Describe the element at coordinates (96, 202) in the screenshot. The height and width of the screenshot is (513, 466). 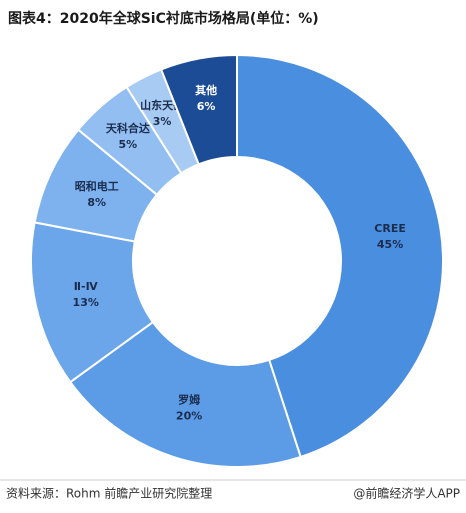
I see `segment-value: 8%` at that location.